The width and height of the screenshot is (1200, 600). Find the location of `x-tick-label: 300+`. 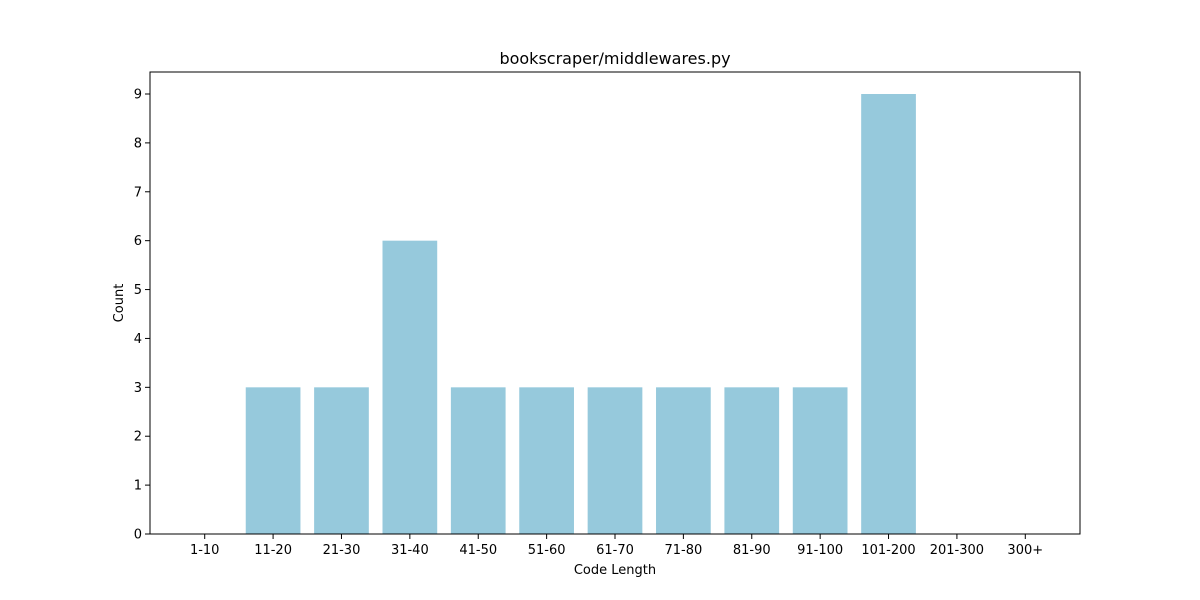

x-tick-label: 300+ is located at coordinates (1025, 550).